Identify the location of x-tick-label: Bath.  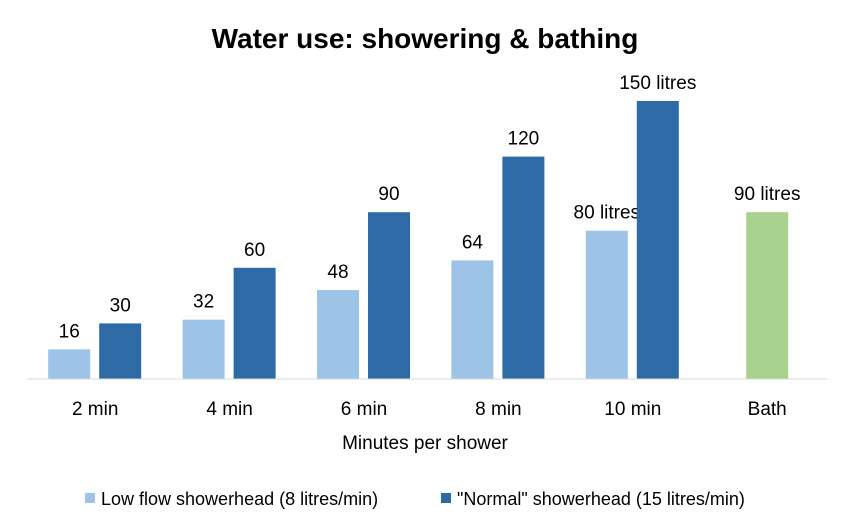
(767, 409).